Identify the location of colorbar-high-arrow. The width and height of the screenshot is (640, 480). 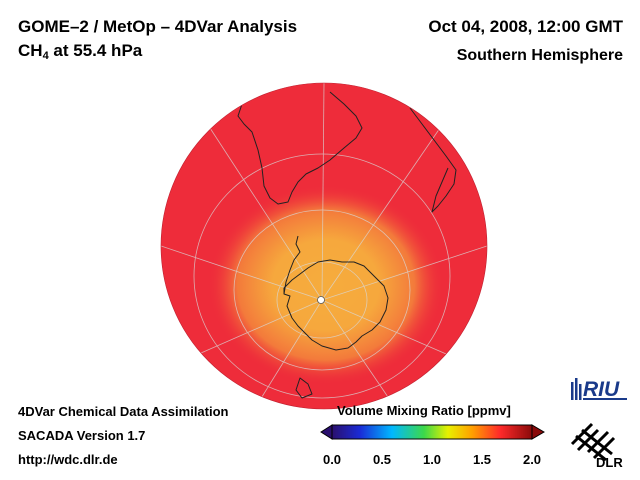
(538, 432).